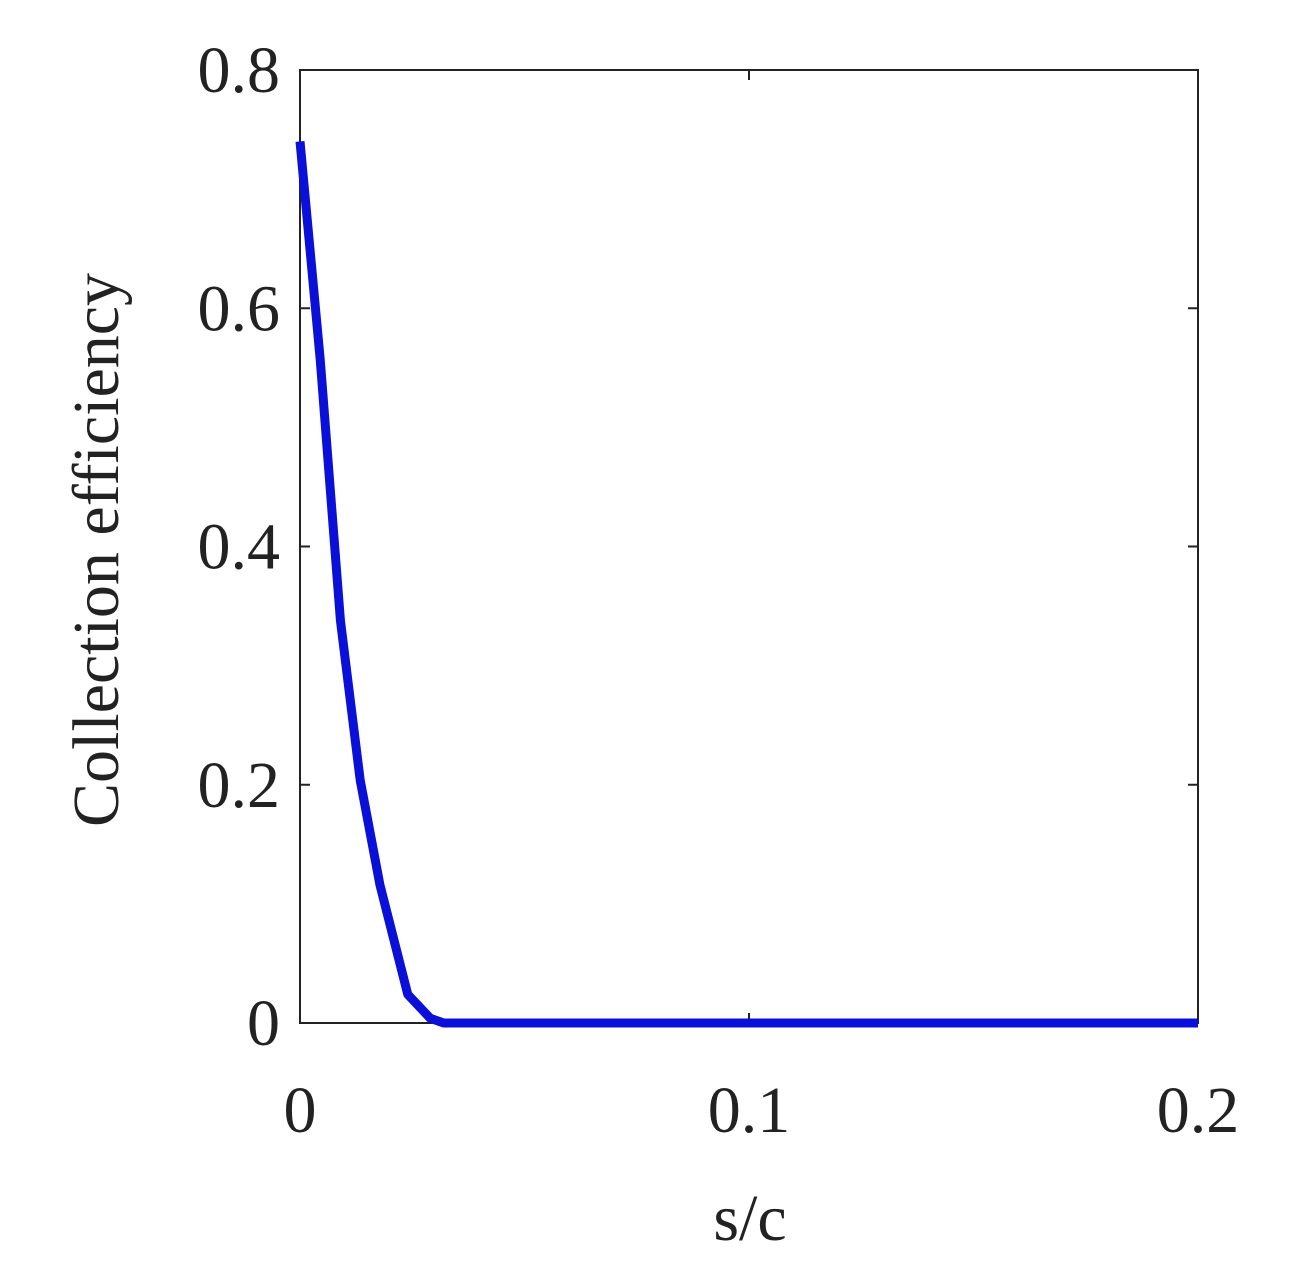 The width and height of the screenshot is (1307, 1283). Describe the element at coordinates (239, 308) in the screenshot. I see `y-tick-label: 0.6` at that location.